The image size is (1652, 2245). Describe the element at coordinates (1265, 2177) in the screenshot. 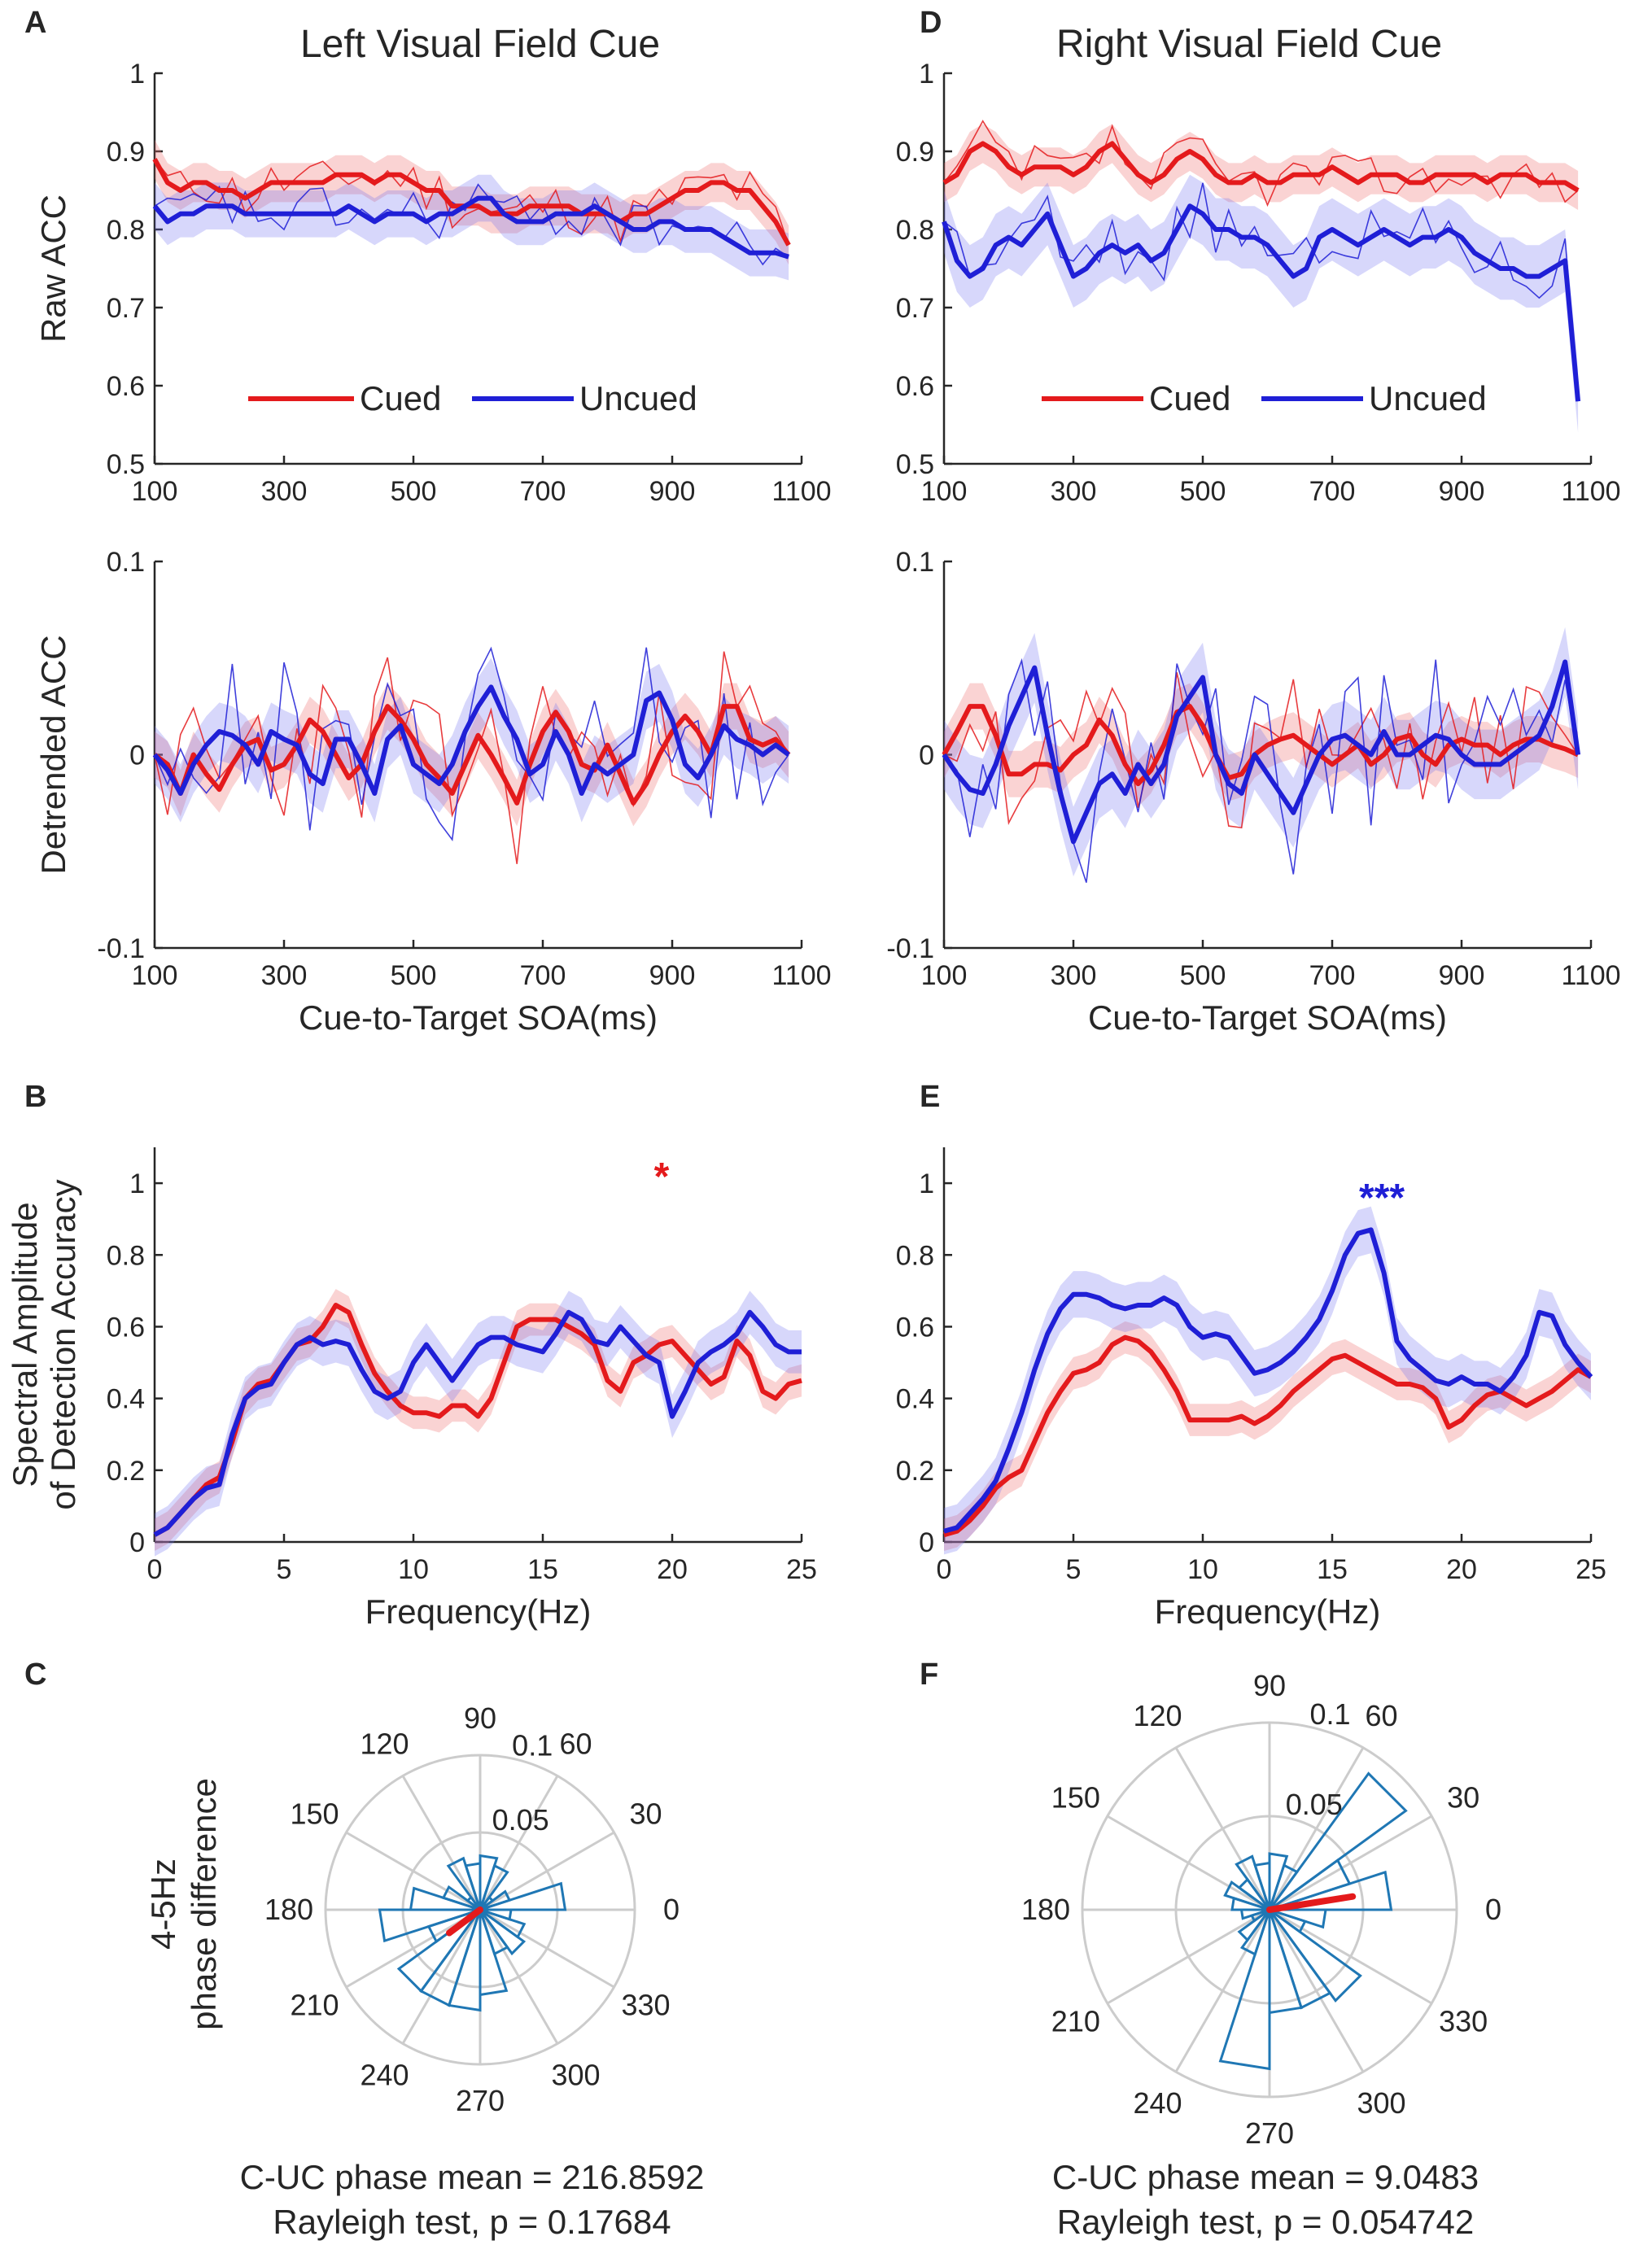

I see `right-stats-line1: C-UC phase mean = 9.0483` at that location.